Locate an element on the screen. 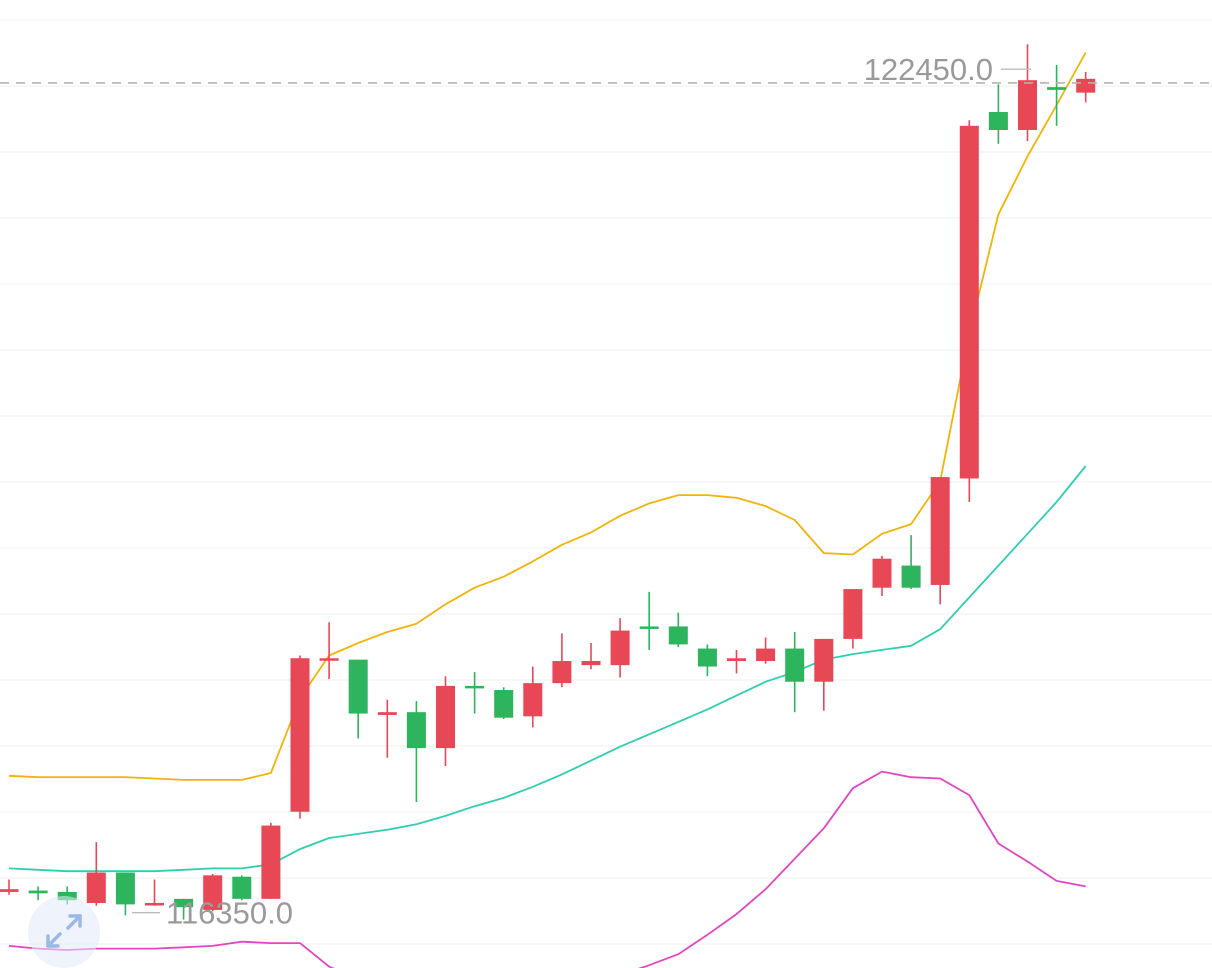  min-price-annotation: 116350.0 is located at coordinates (212, 913).